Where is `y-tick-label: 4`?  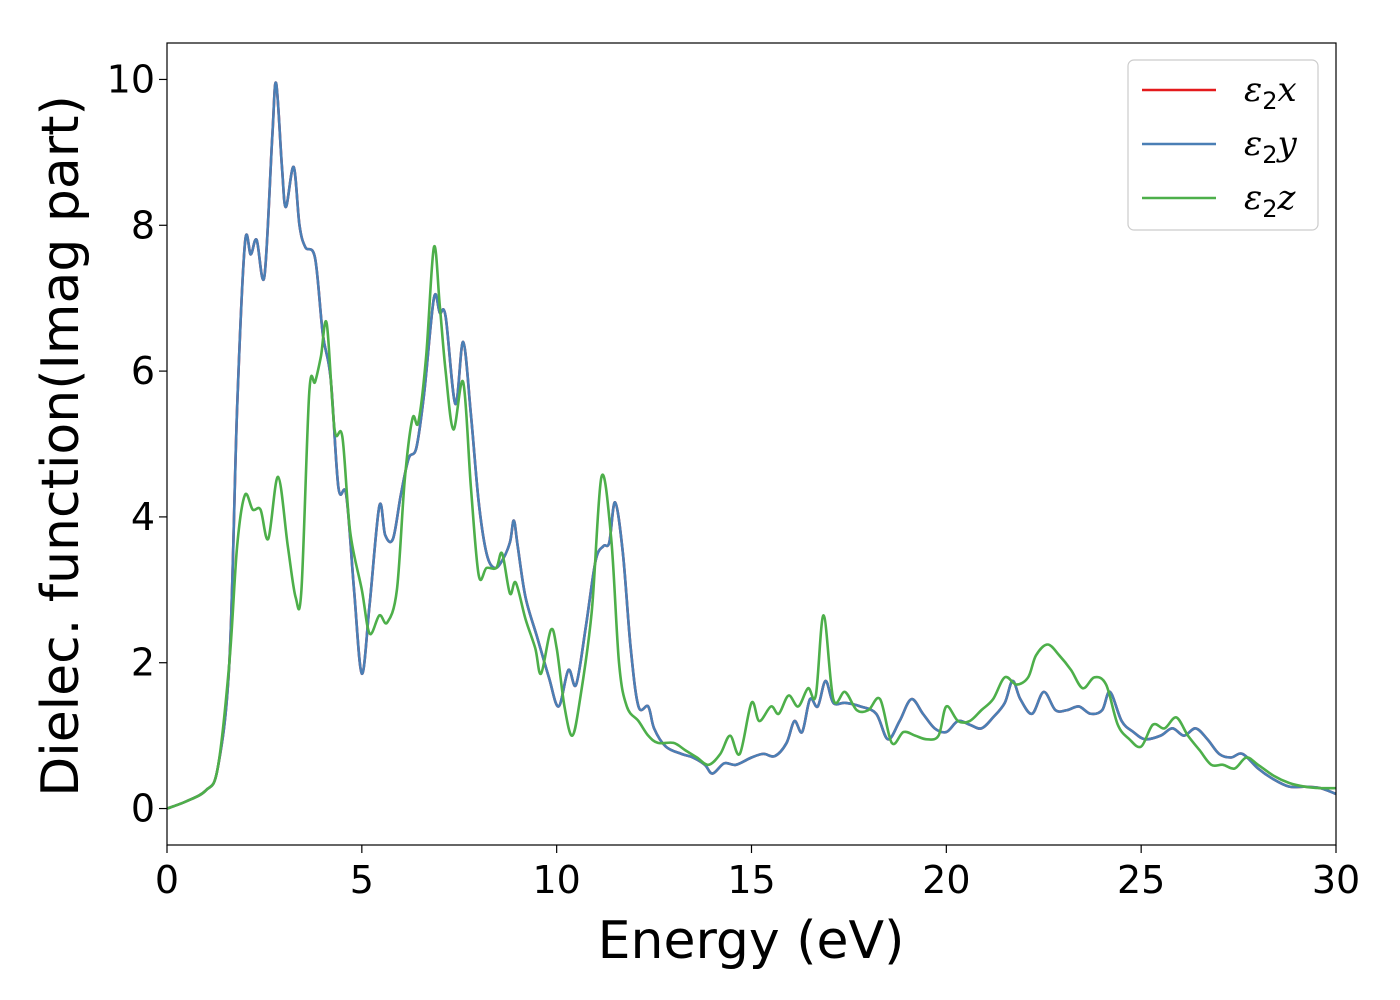
y-tick-label: 4 is located at coordinates (143, 517).